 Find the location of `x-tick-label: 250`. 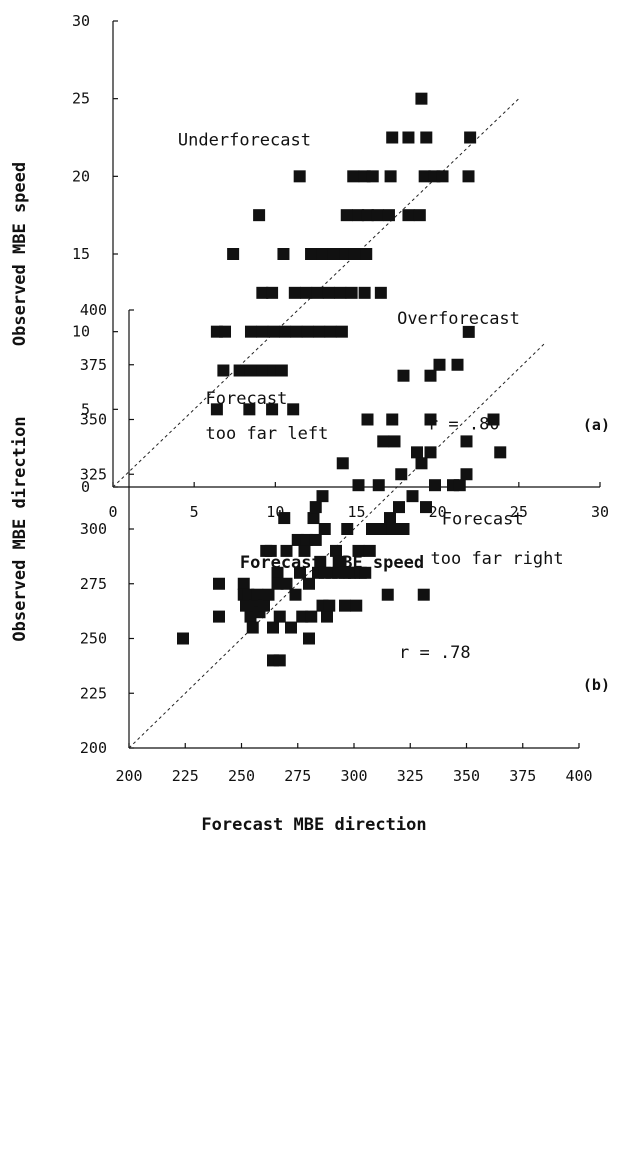

x-tick-label: 250 is located at coordinates (241, 776).